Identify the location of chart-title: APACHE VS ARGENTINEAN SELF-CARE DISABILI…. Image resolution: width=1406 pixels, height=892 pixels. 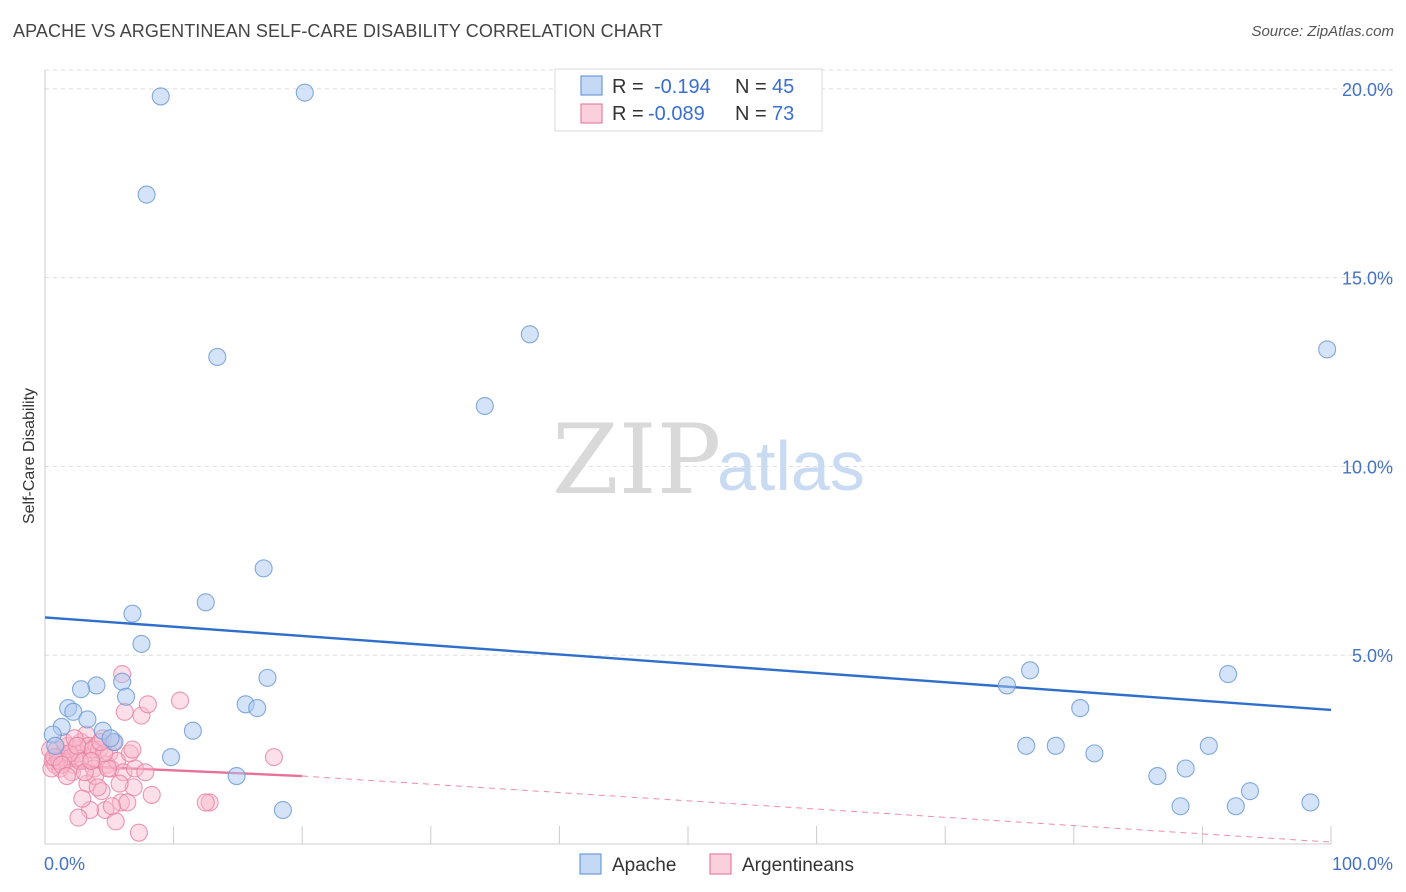
(338, 31).